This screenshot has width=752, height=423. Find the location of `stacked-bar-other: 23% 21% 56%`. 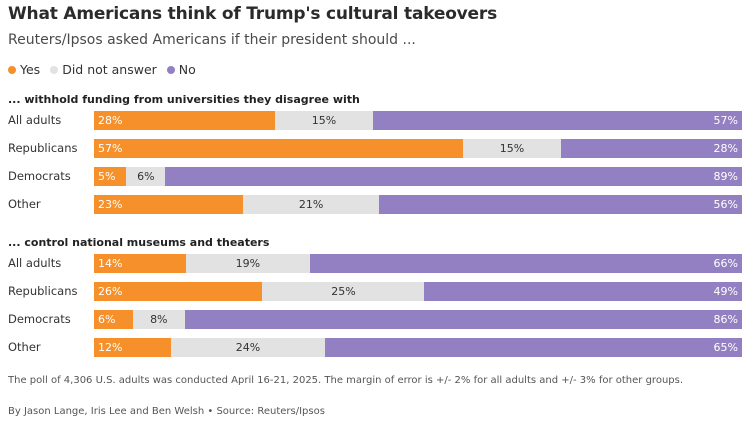

stacked-bar-other: 23% 21% 56% is located at coordinates (418, 204).